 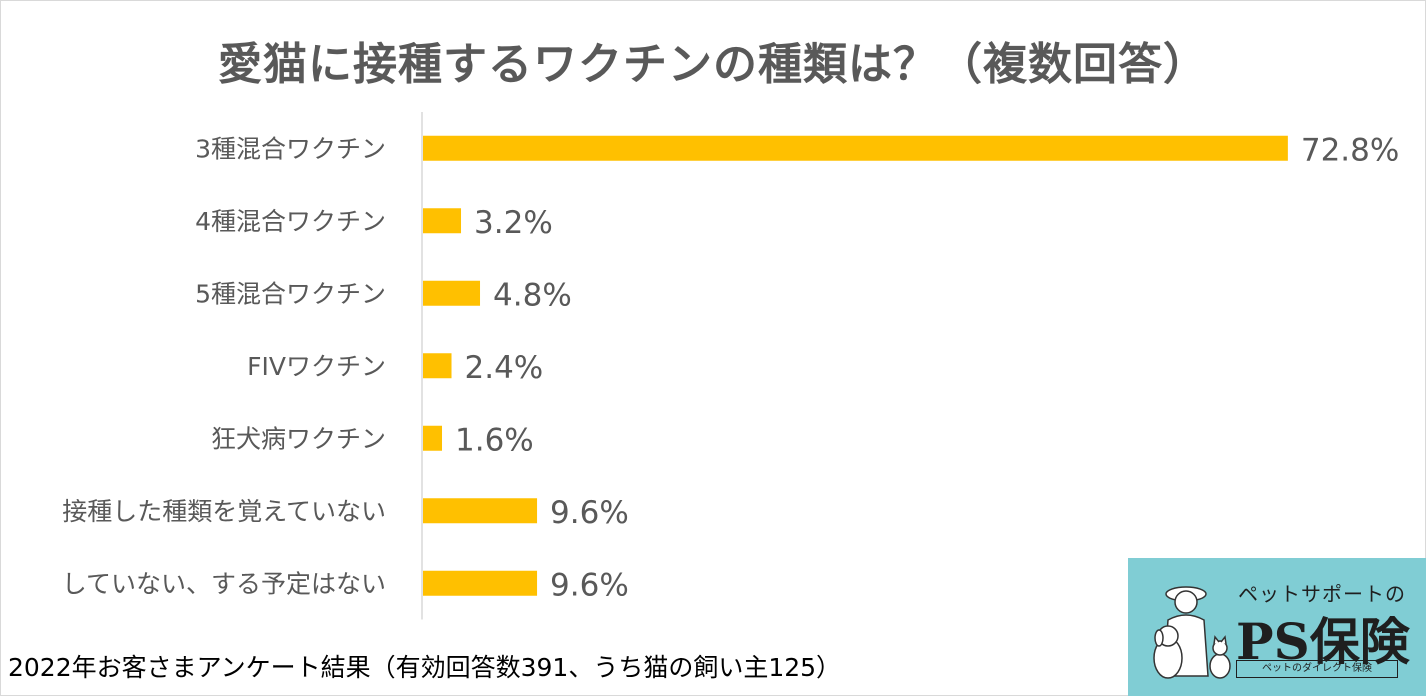 What do you see at coordinates (298, 438) in the screenshot?
I see `category-label: 狂犬病ワクチン` at bounding box center [298, 438].